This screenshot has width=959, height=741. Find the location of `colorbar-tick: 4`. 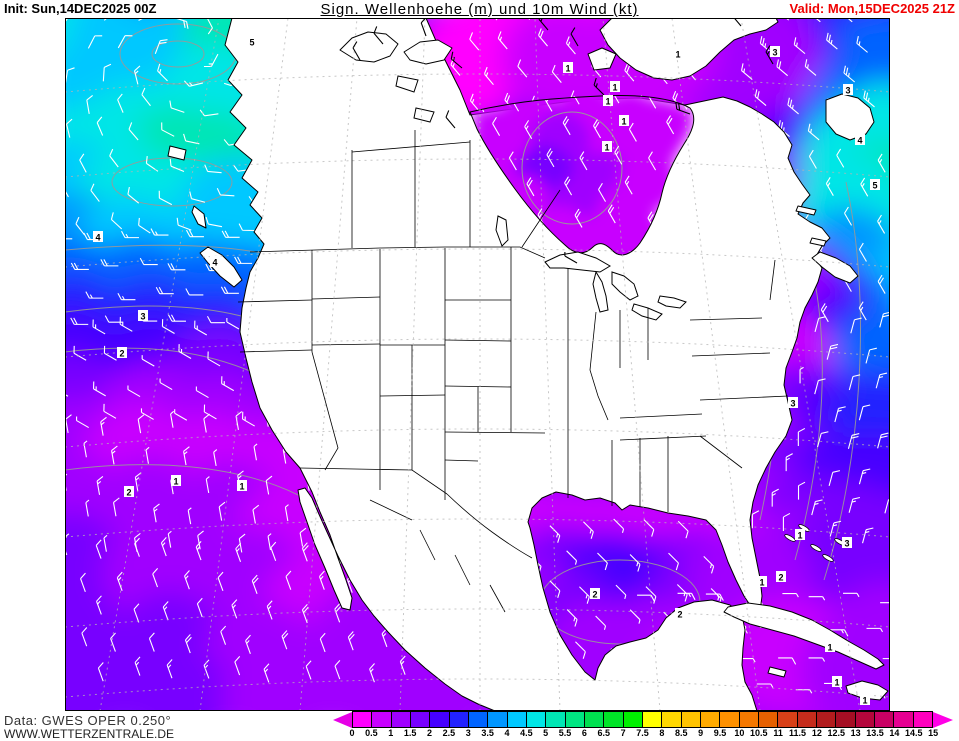

colorbar-tick: 4 is located at coordinates (507, 733).